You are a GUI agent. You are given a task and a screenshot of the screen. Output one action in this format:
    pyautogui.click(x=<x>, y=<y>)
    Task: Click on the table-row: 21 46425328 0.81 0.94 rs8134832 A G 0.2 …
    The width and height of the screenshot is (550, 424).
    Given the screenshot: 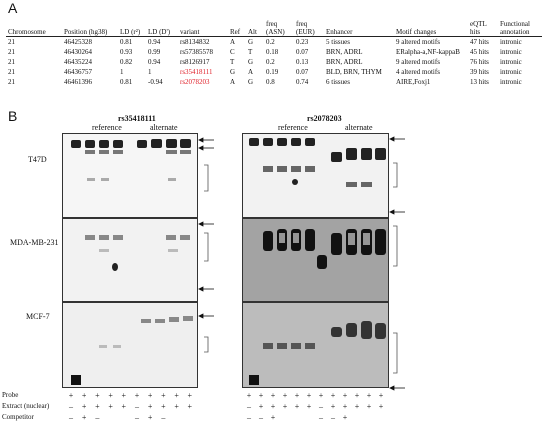 What is the action you would take?
    pyautogui.click(x=274, y=42)
    